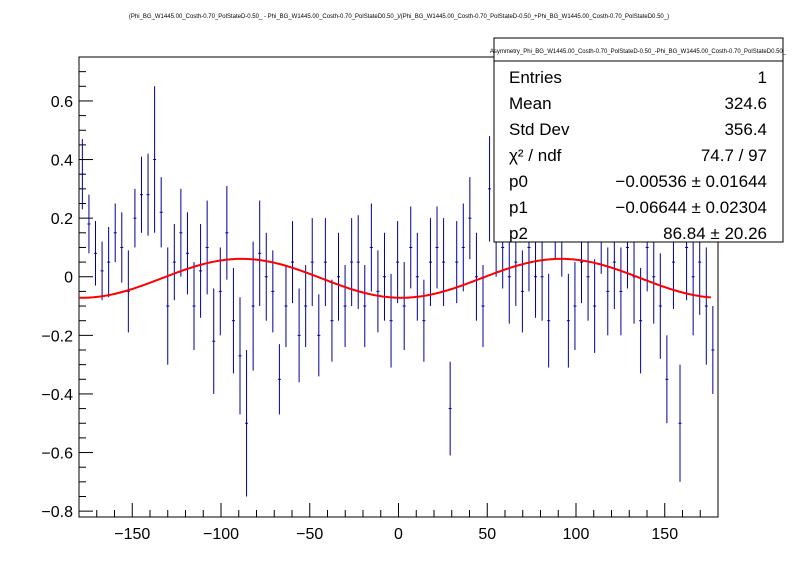  What do you see at coordinates (518, 181) in the screenshot?
I see `stats-row-label: p0` at bounding box center [518, 181].